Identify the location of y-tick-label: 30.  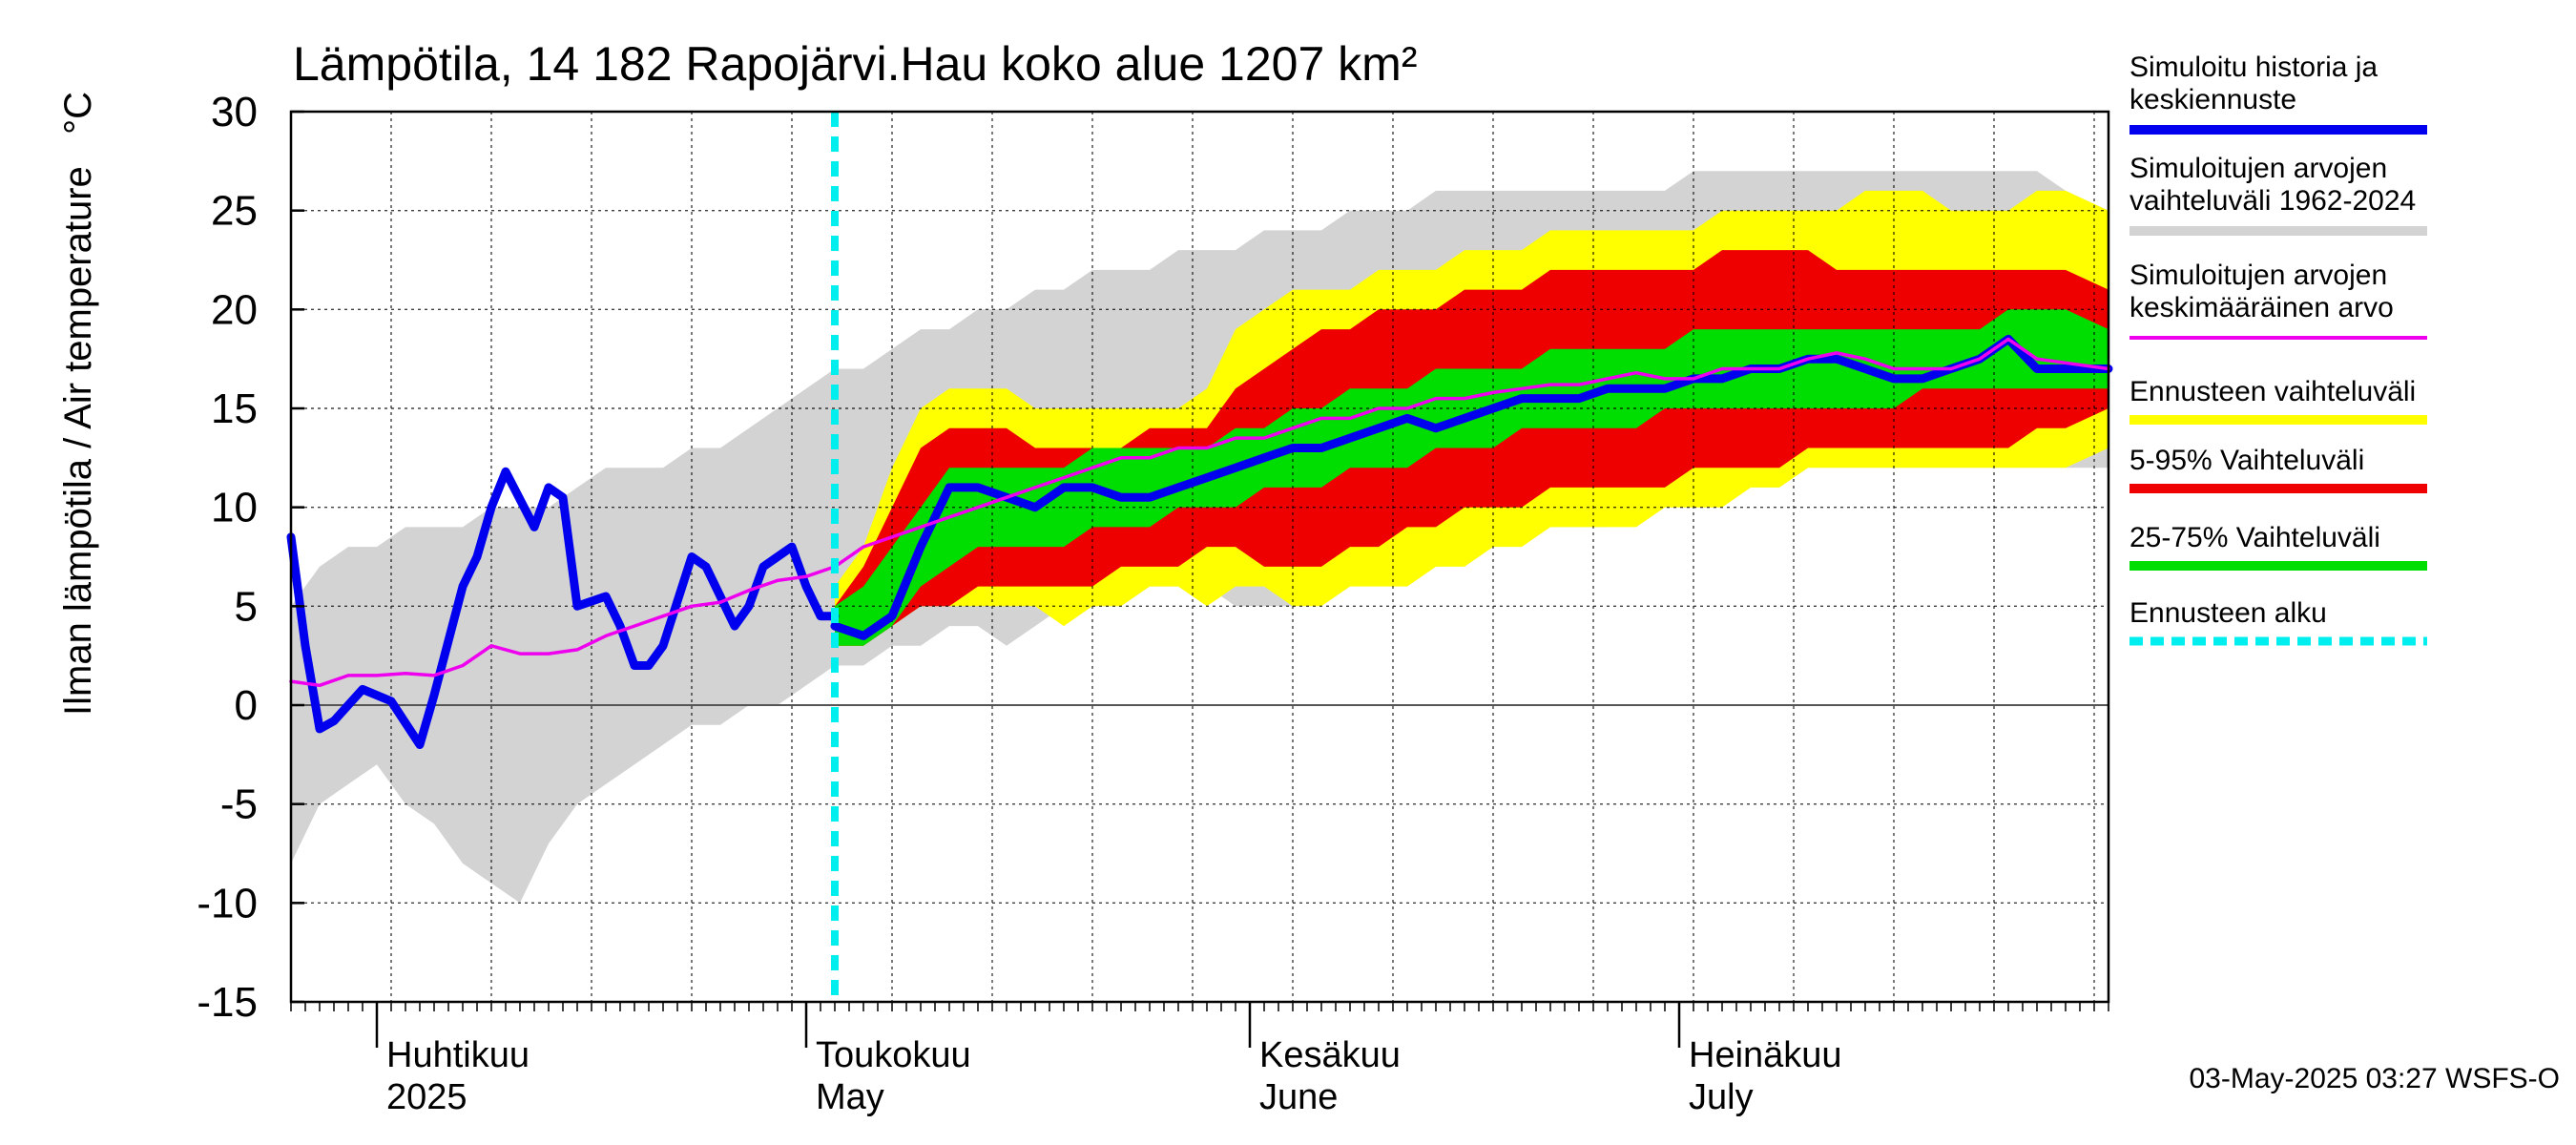
(234, 112).